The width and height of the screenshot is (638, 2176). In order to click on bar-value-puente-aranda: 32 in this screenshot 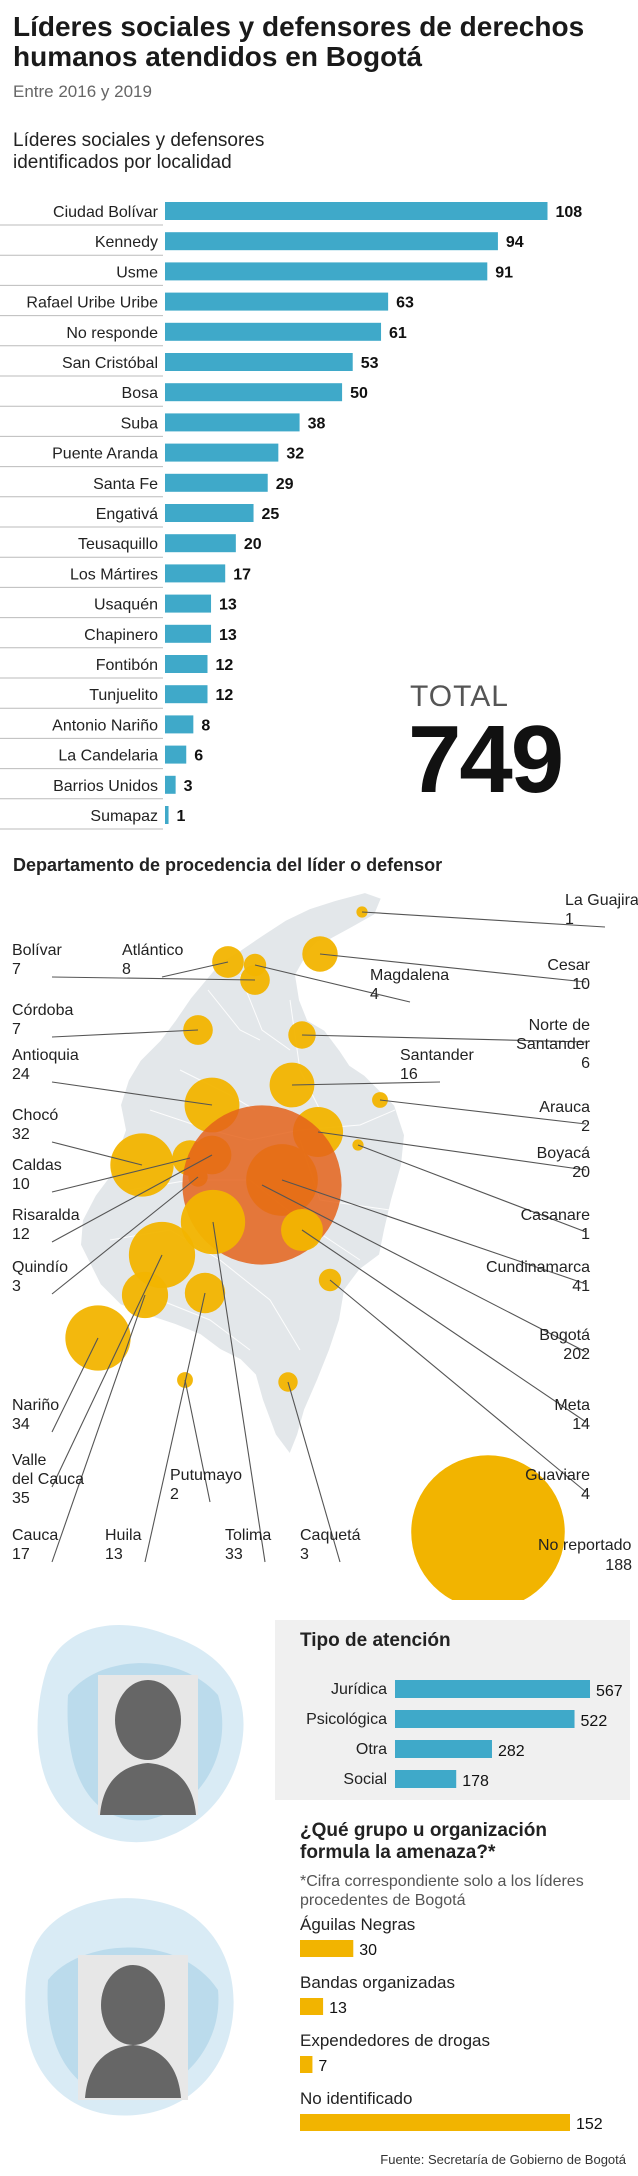, I will do `click(295, 454)`.